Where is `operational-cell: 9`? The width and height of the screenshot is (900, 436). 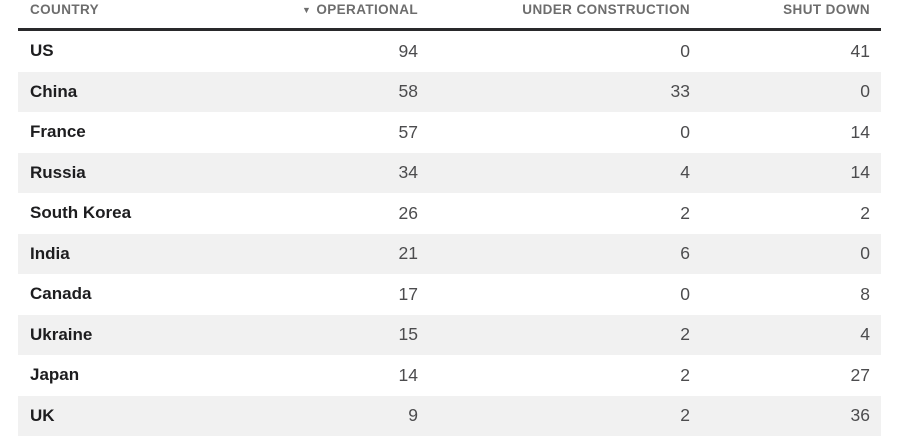 operational-cell: 9 is located at coordinates (343, 415).